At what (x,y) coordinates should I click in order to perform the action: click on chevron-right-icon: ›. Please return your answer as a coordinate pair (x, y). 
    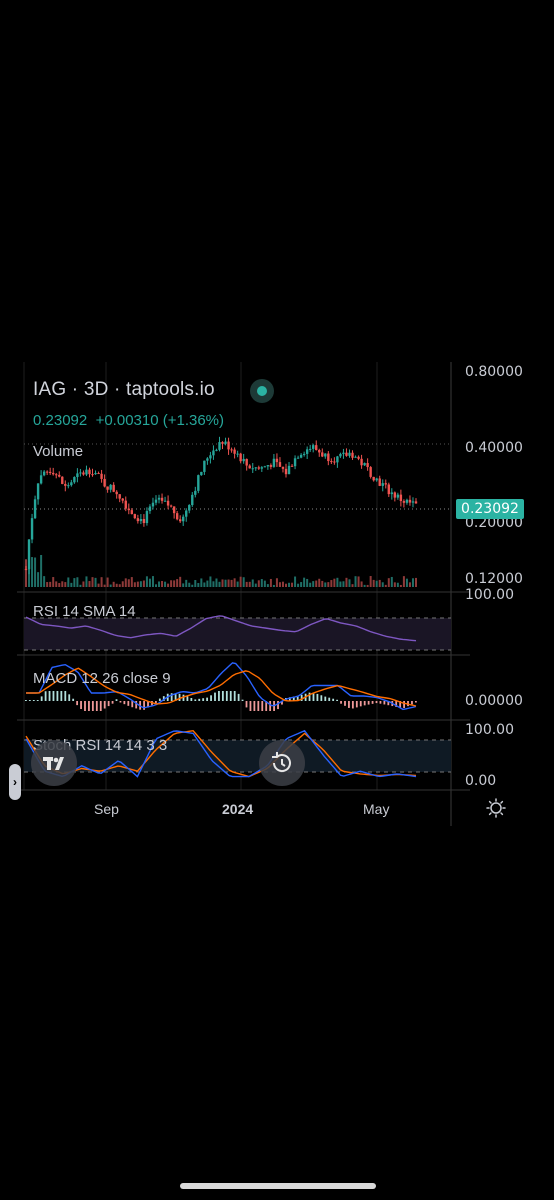
    Looking at the image, I should click on (15, 782).